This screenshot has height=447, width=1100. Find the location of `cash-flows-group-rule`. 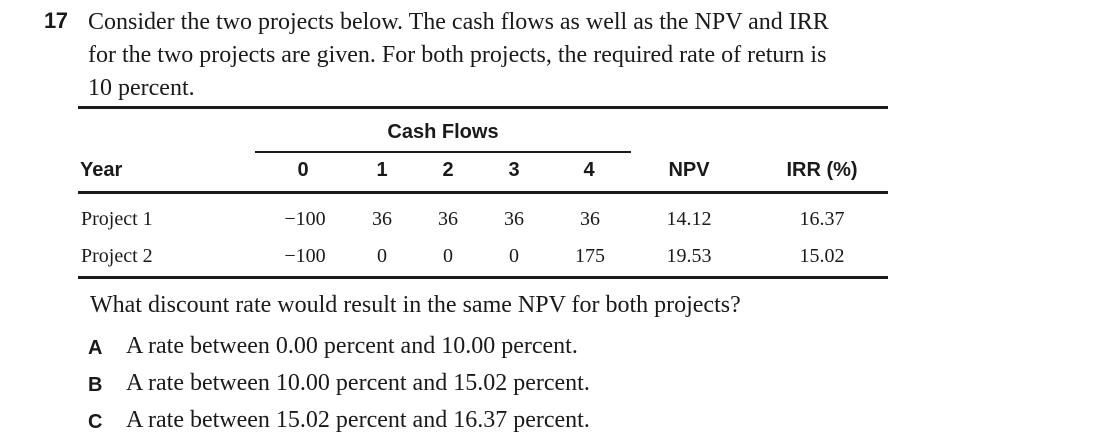

cash-flows-group-rule is located at coordinates (443, 152).